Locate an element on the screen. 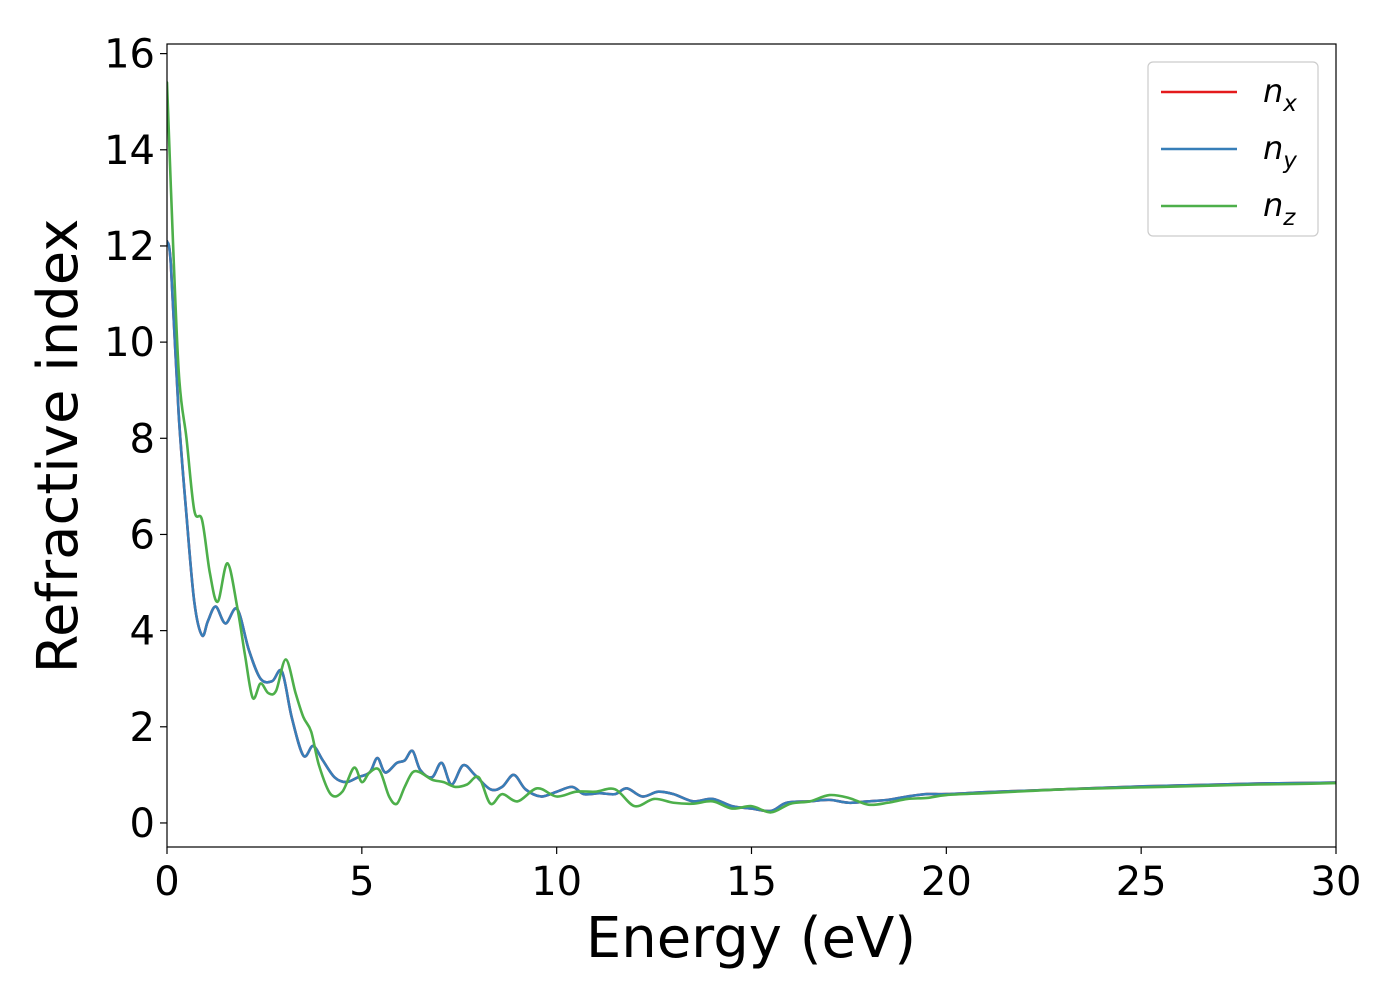 This screenshot has width=1400, height=1000. x-tick-label: 10 is located at coordinates (556, 882).